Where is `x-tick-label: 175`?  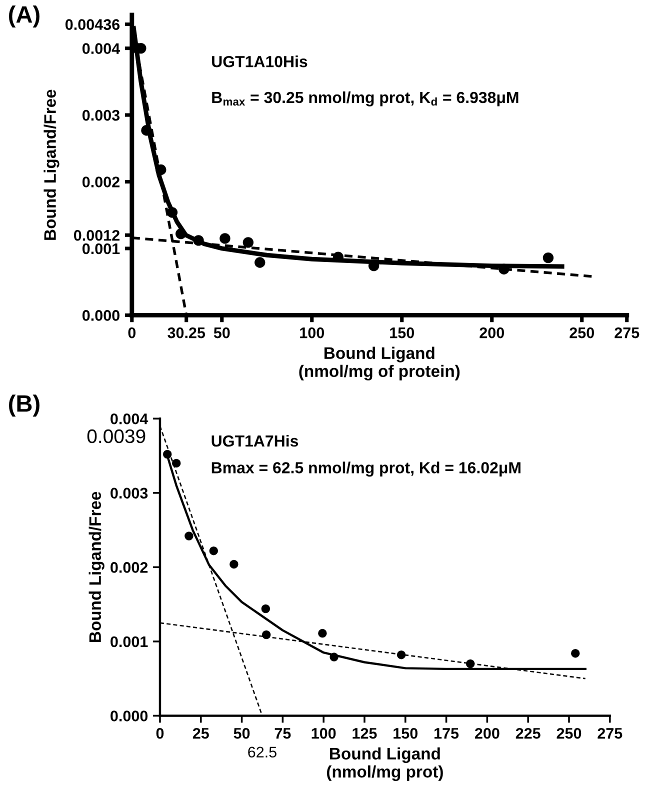 x-tick-label: 175 is located at coordinates (446, 733).